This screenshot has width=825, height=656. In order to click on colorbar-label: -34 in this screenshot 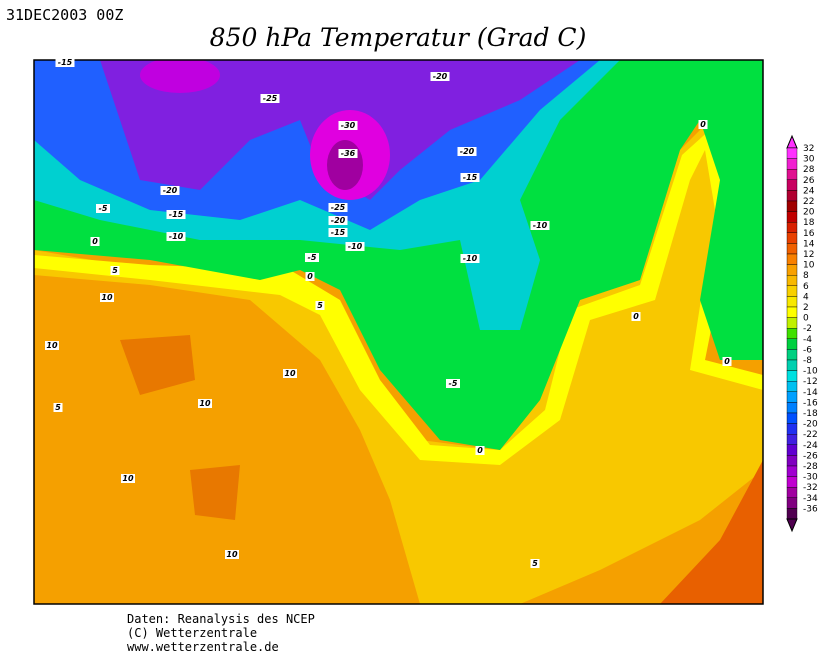, I will do `click(810, 499)`.